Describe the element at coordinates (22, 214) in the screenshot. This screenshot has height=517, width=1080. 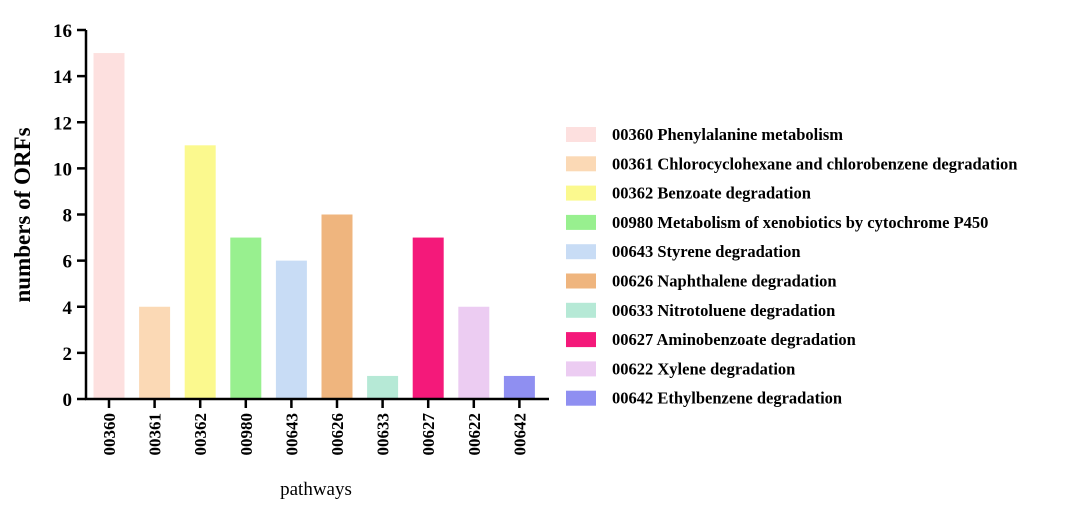
I see `y-axis-label: numbers of ORFs` at that location.